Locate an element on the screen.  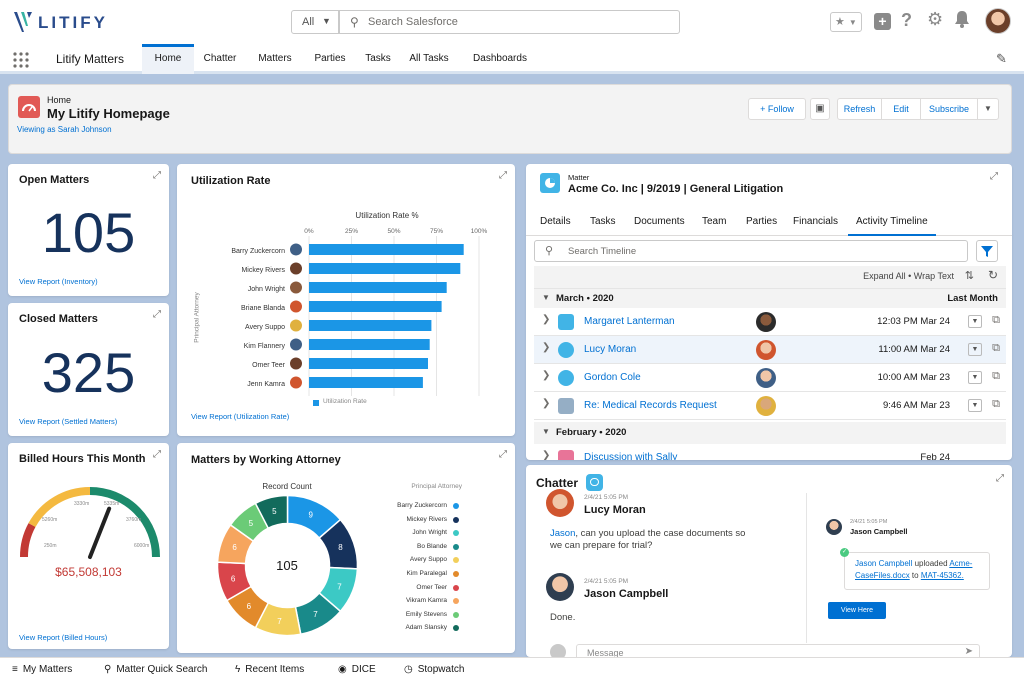
utility-label: Stopwatch is located at coordinates (441, 669).